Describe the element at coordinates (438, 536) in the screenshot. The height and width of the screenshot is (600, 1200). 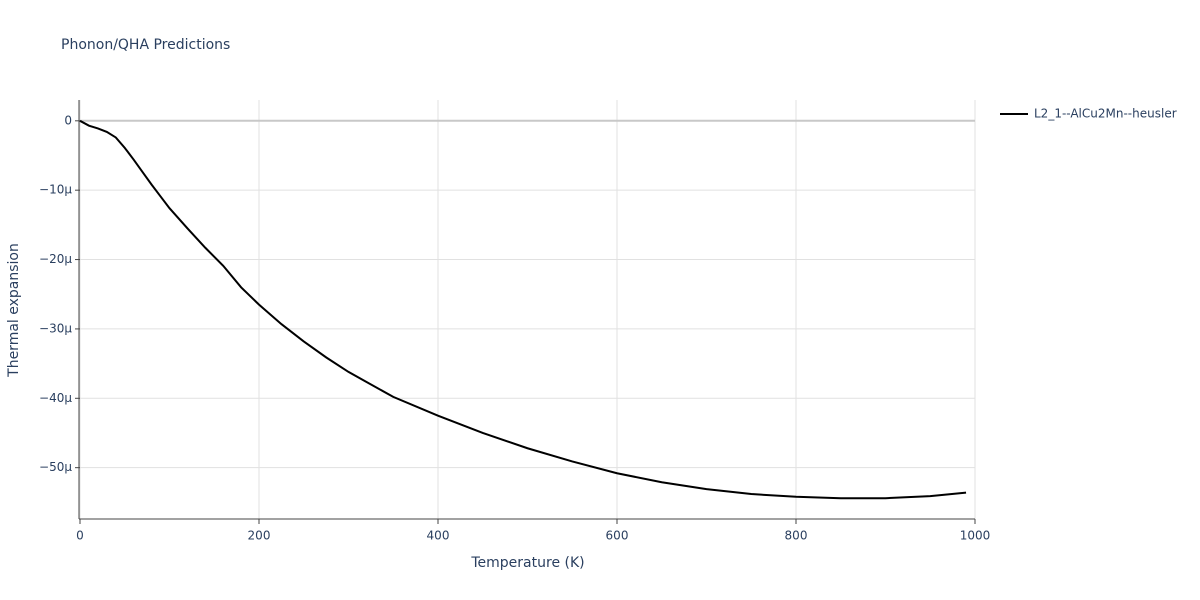
I see `x-tick-label: 400` at that location.